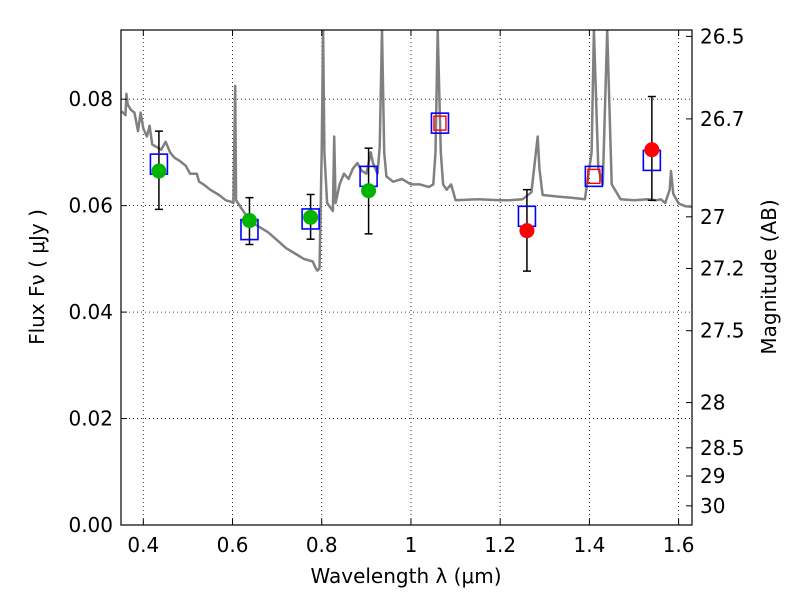  Describe the element at coordinates (37, 277) in the screenshot. I see `y-axis-label: Flux Fν ( μJy )` at that location.